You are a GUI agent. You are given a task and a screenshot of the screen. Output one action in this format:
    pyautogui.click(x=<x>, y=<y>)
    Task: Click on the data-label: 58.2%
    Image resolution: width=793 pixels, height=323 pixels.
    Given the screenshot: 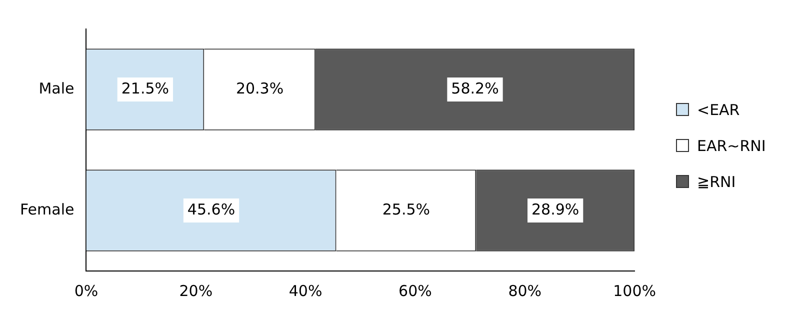 What is the action you would take?
    pyautogui.click(x=475, y=88)
    